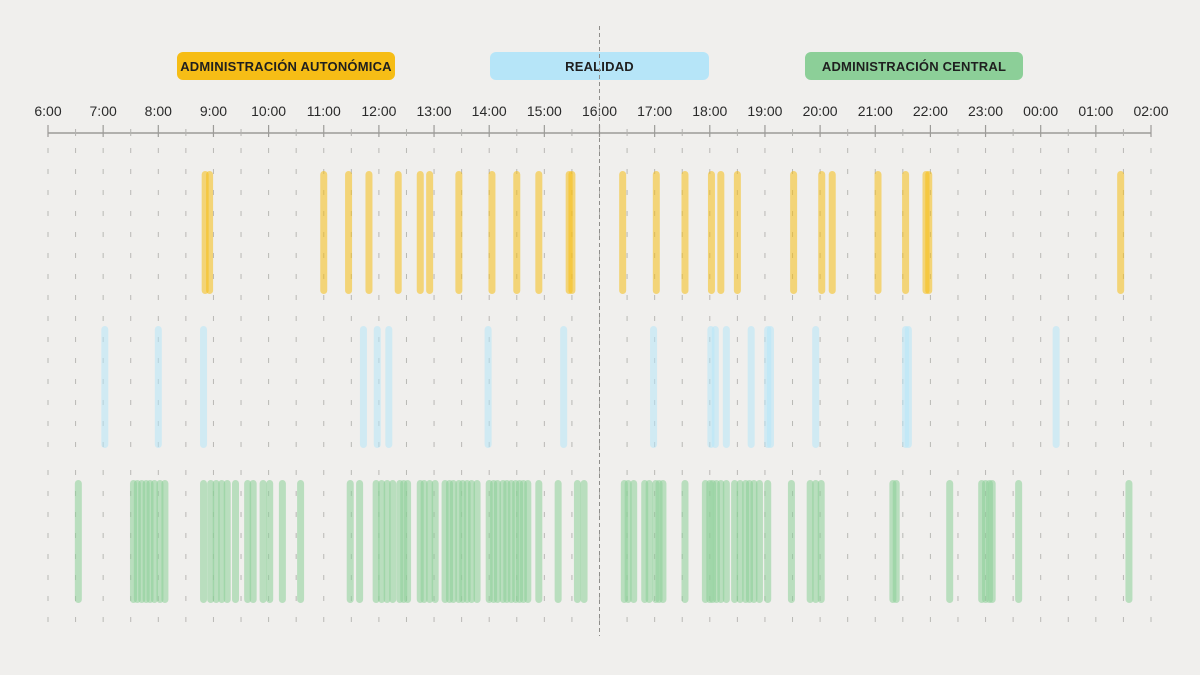 Image resolution: width=1200 pixels, height=675 pixels. I want to click on x-tick-label: 9:00, so click(213, 111).